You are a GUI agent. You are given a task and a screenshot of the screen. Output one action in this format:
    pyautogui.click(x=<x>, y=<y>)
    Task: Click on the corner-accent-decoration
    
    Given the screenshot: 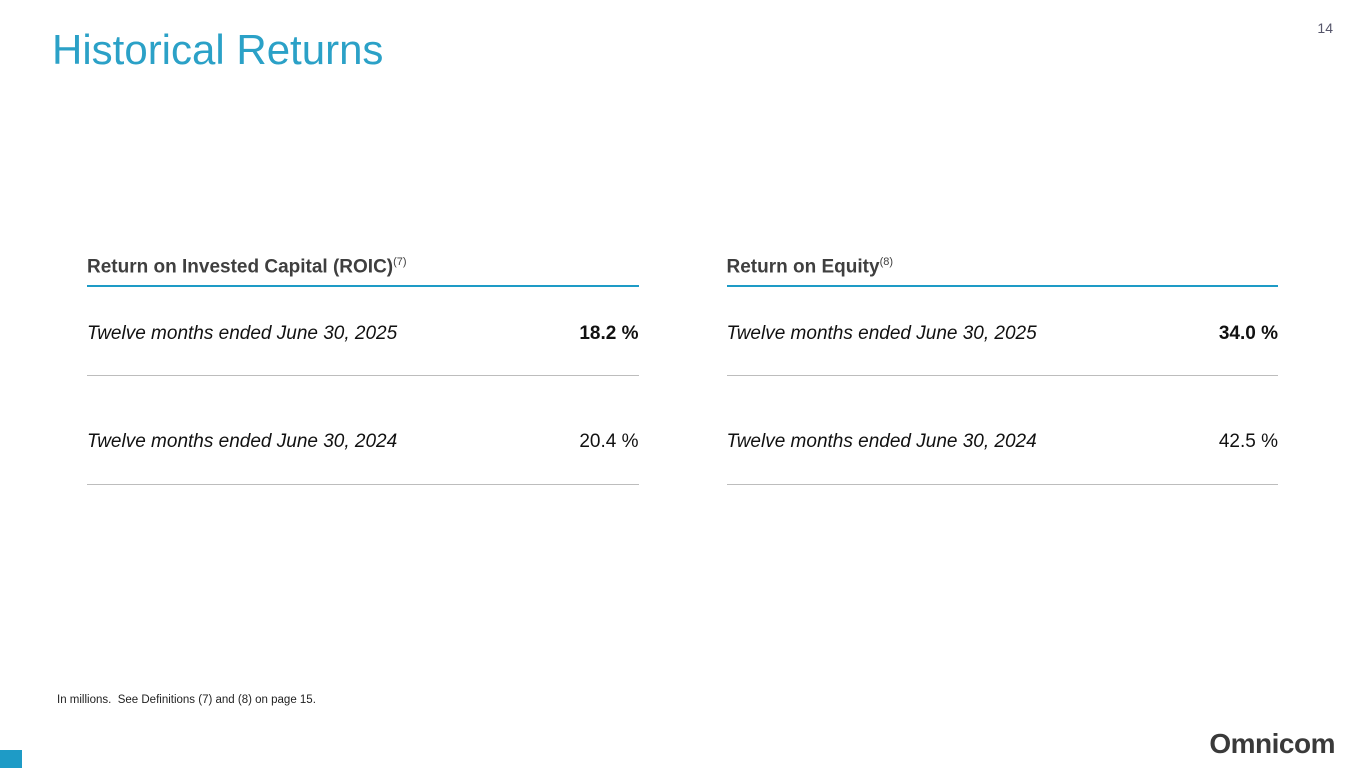 What is the action you would take?
    pyautogui.click(x=11, y=759)
    